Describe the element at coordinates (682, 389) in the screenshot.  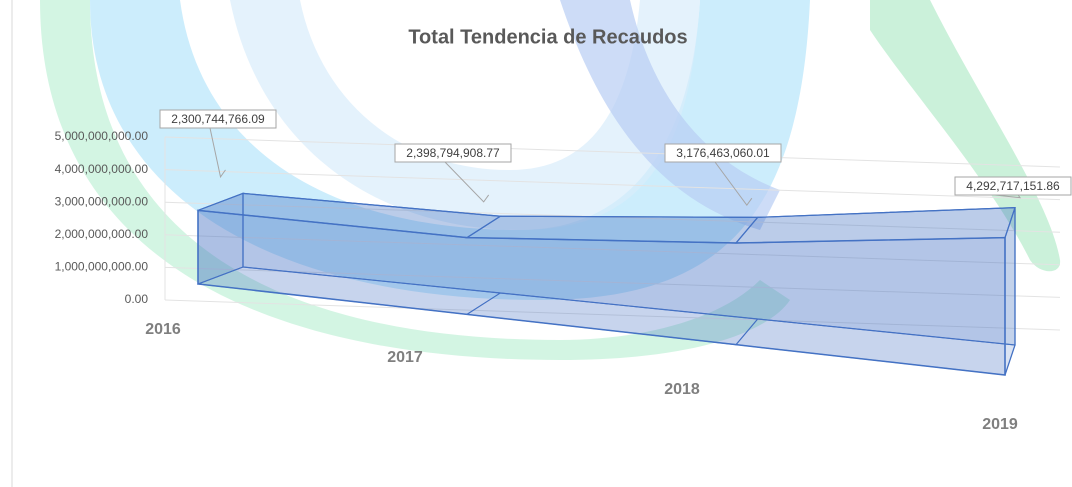
I see `x-tick-label: 2018` at that location.